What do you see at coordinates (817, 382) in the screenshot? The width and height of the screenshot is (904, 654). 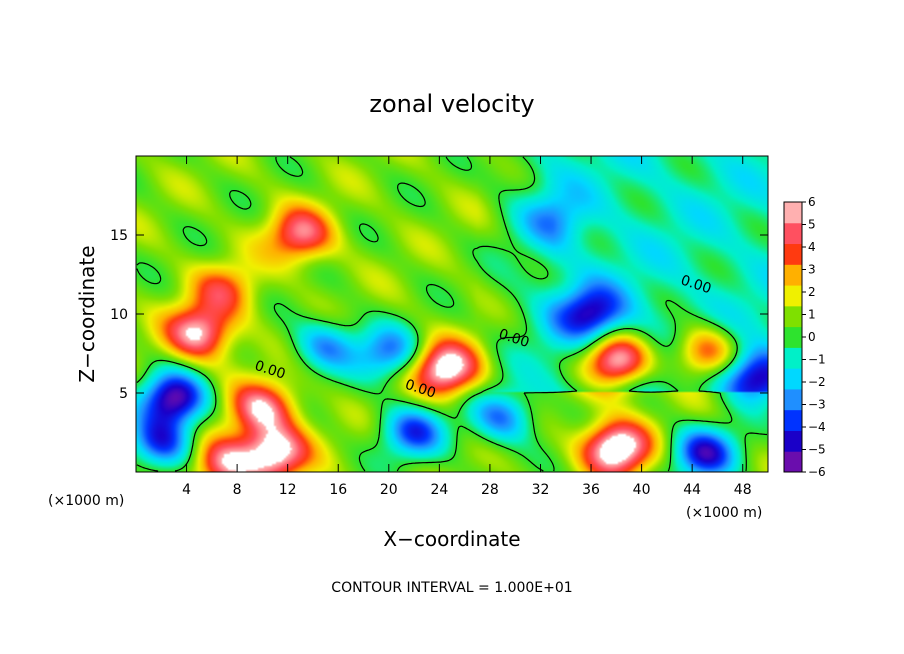 I see `colorbar-tick-label: −2` at bounding box center [817, 382].